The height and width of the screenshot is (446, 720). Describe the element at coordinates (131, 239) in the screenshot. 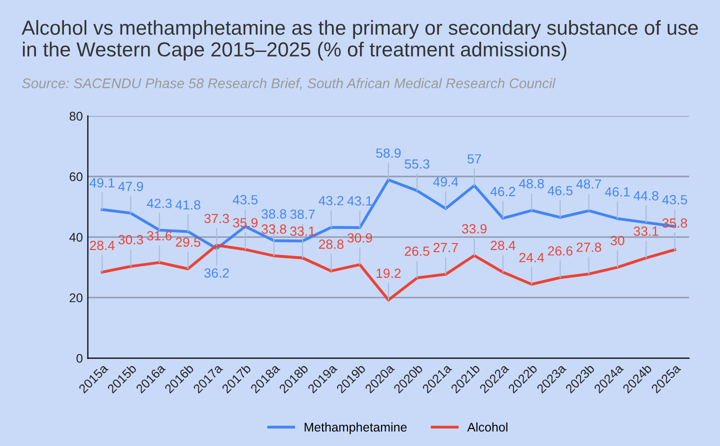

I see `data-label: 30.3` at that location.